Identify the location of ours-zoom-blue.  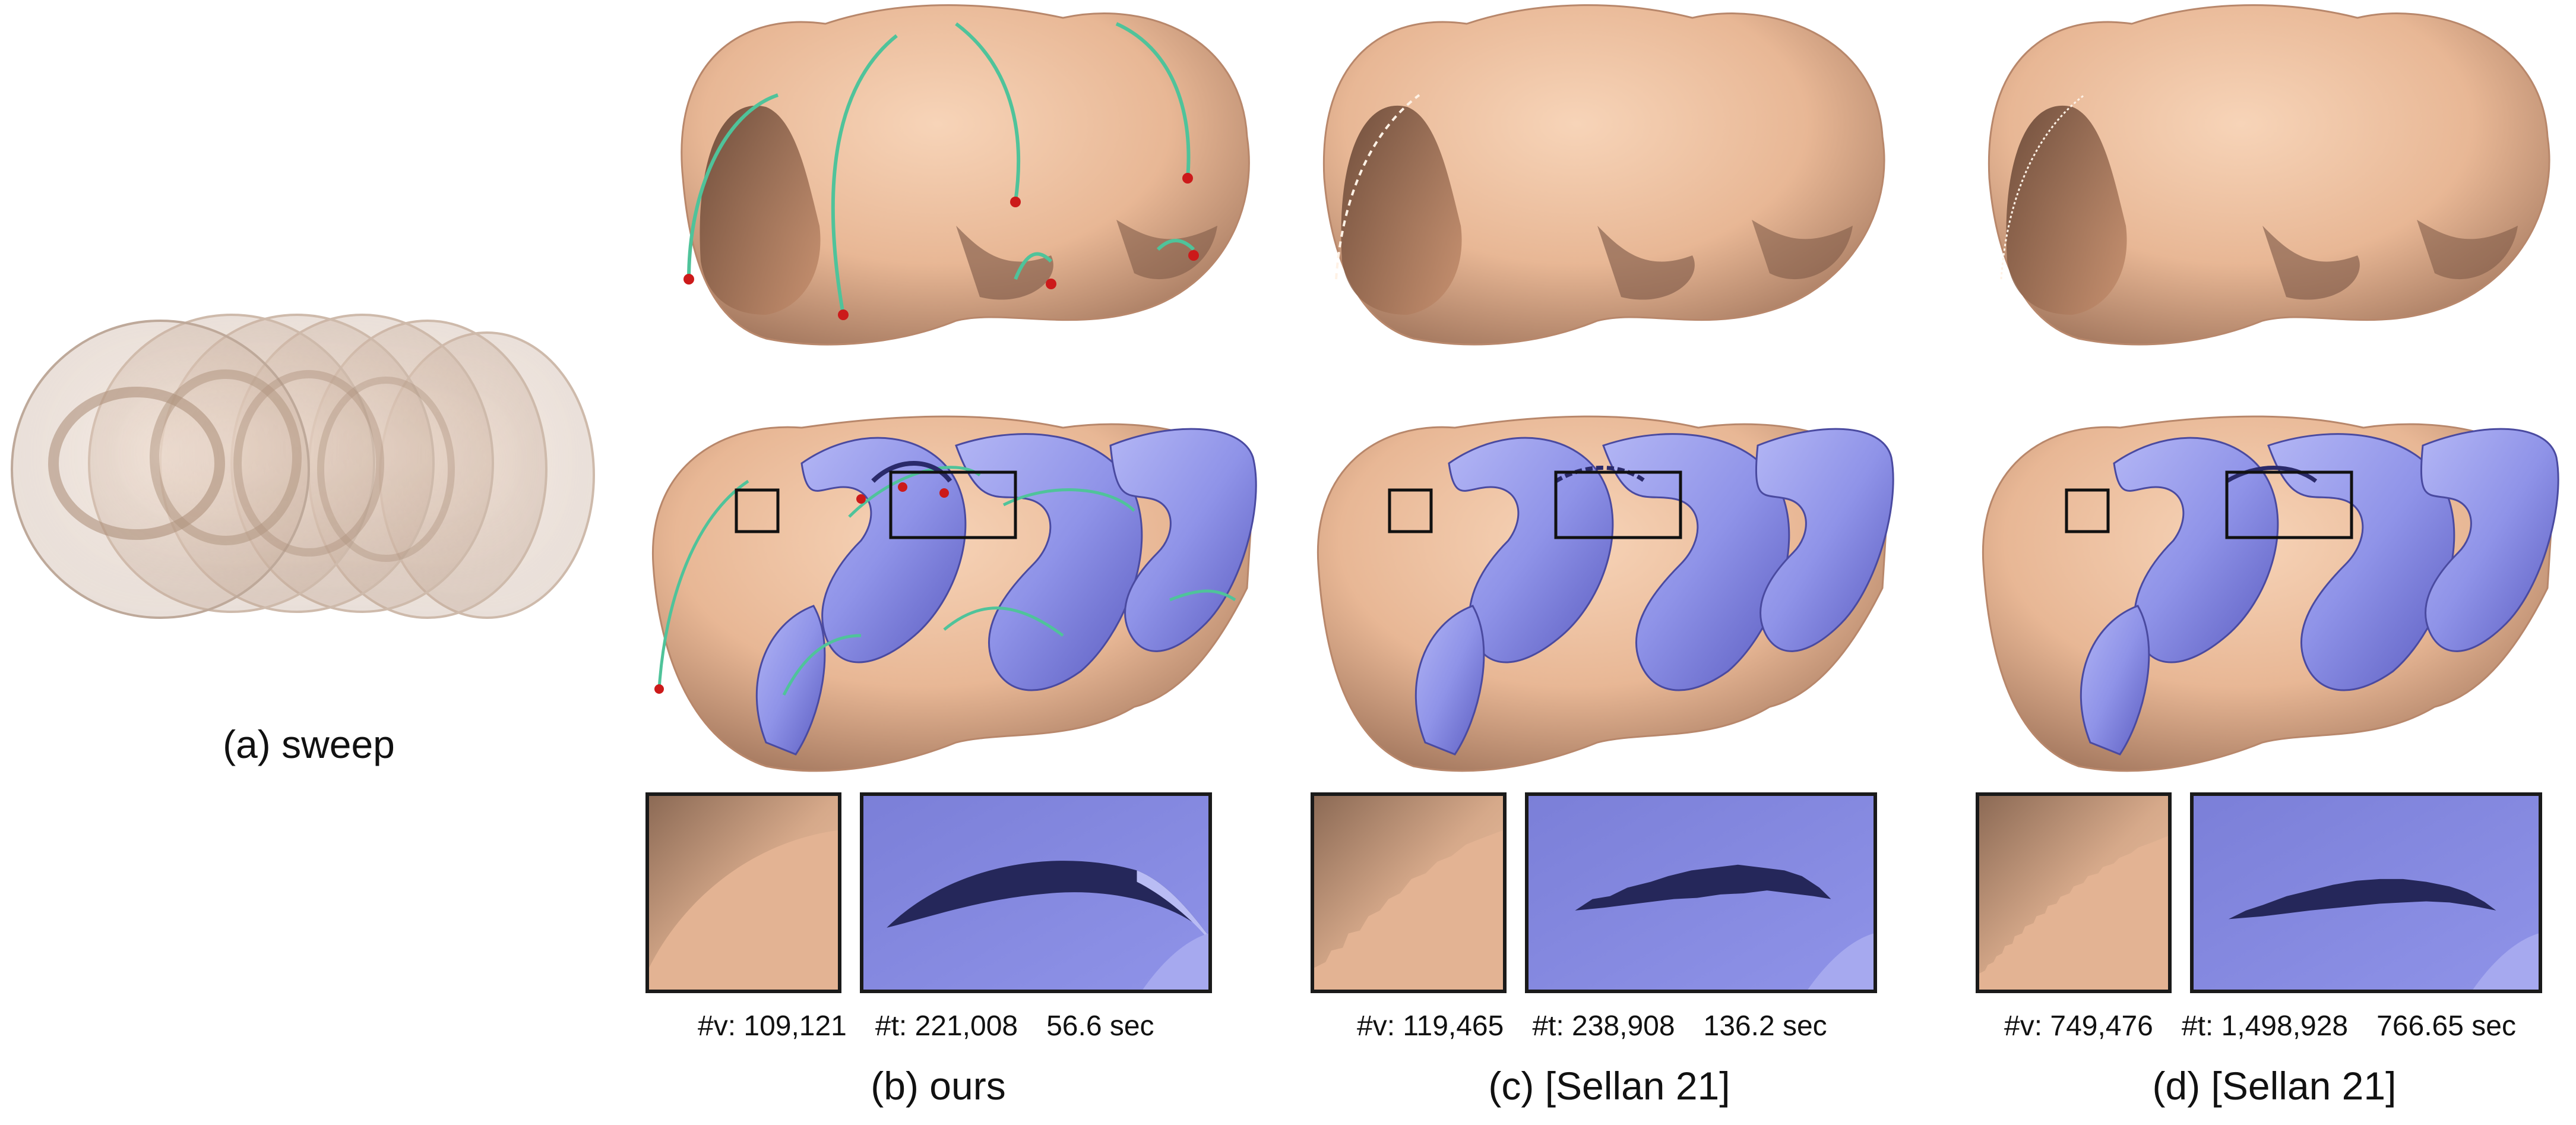
(1036, 892).